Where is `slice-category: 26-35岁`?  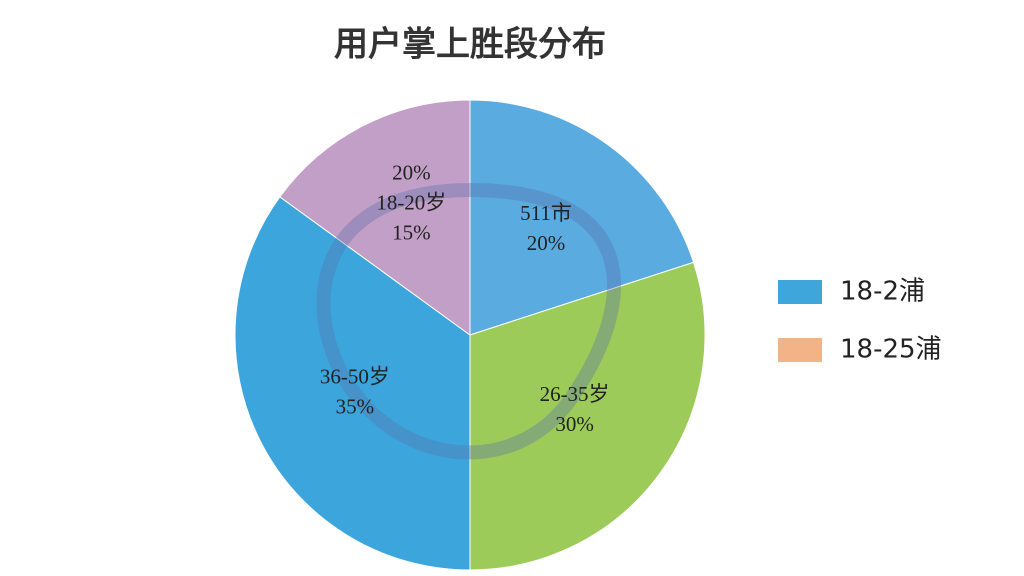
slice-category: 26-35岁 is located at coordinates (575, 394).